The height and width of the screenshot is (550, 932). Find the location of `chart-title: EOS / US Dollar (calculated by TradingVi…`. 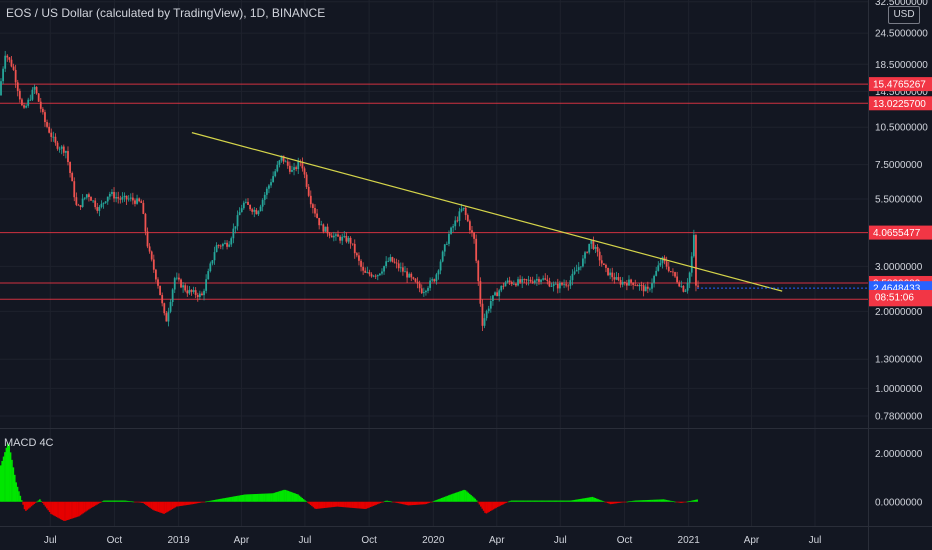

chart-title: EOS / US Dollar (calculated by TradingVi… is located at coordinates (166, 13).